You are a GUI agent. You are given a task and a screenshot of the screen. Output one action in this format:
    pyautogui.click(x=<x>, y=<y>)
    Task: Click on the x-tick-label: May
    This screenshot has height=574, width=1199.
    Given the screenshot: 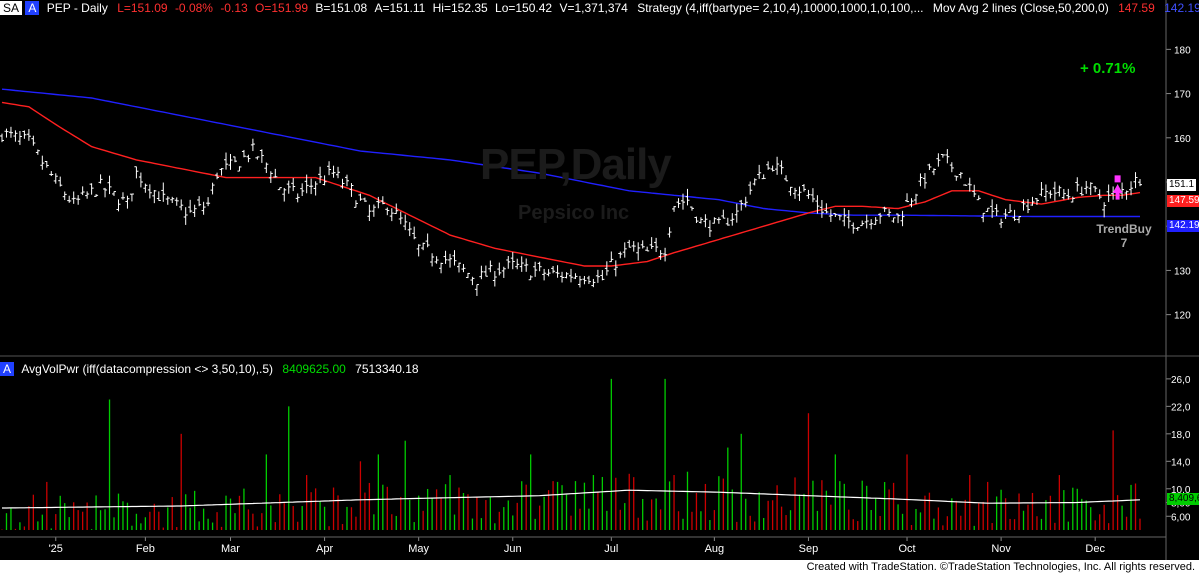 What is the action you would take?
    pyautogui.click(x=418, y=549)
    